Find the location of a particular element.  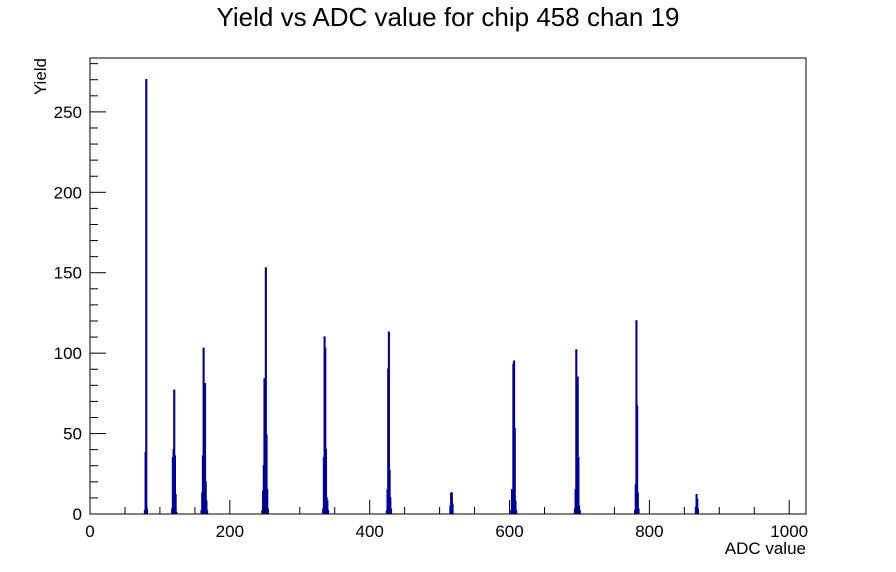

y-axis-label: Yield is located at coordinates (40, 76).